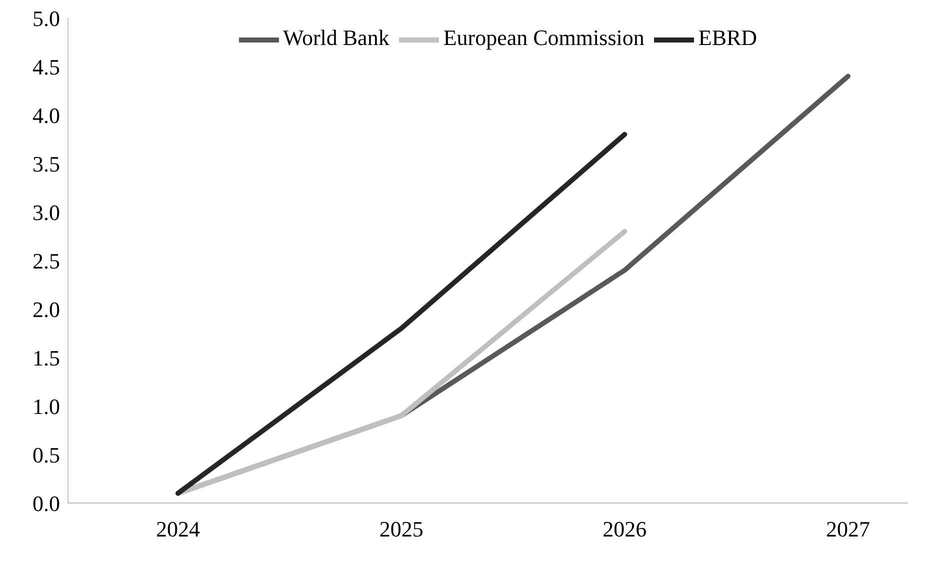  I want to click on legend-label: World Bank, so click(336, 37).